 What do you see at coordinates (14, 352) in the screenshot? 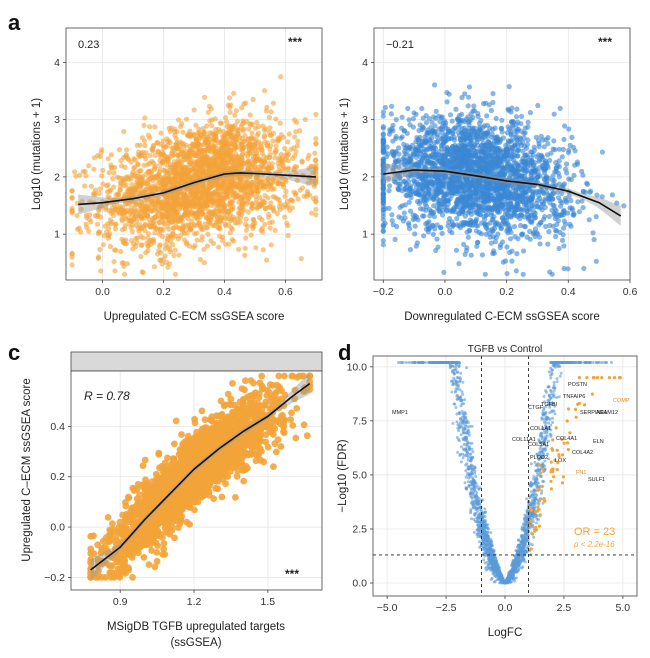
I see `panel-letter-c: c` at bounding box center [14, 352].